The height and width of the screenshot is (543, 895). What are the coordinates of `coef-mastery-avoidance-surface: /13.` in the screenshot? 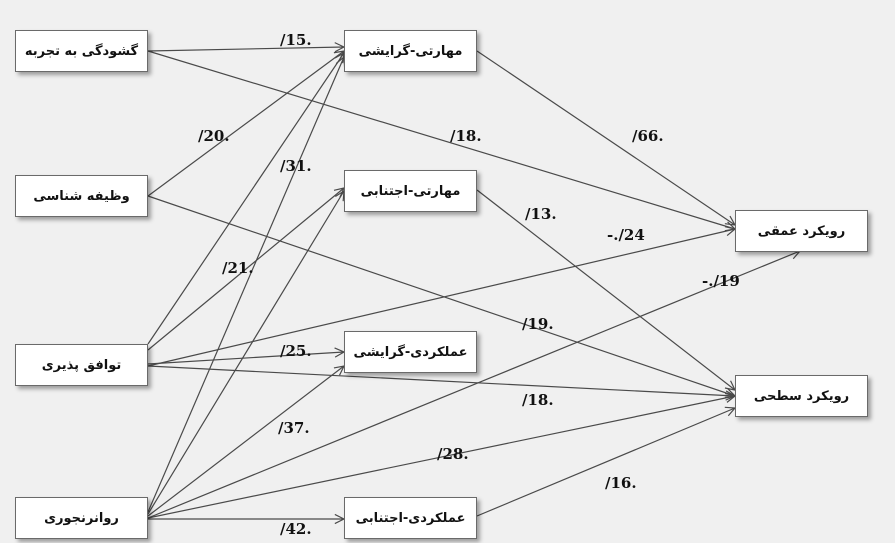 It's located at (541, 214).